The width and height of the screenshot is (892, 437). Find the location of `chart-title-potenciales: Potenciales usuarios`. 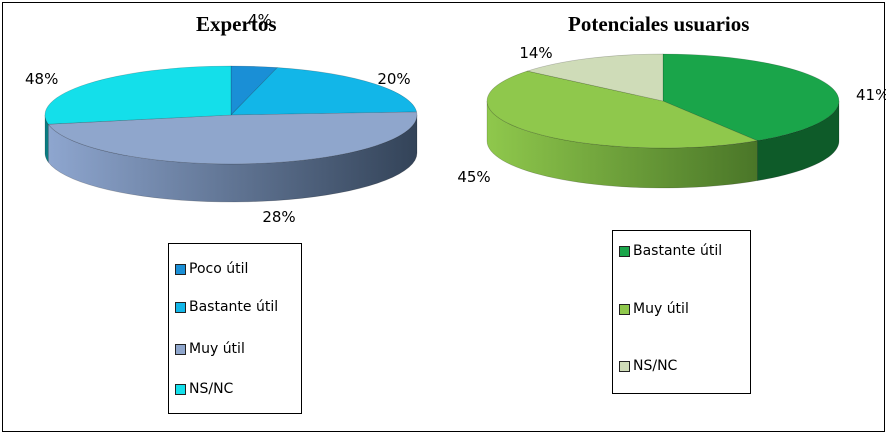

chart-title-potenciales: Potenciales usuarios is located at coordinates (659, 24).